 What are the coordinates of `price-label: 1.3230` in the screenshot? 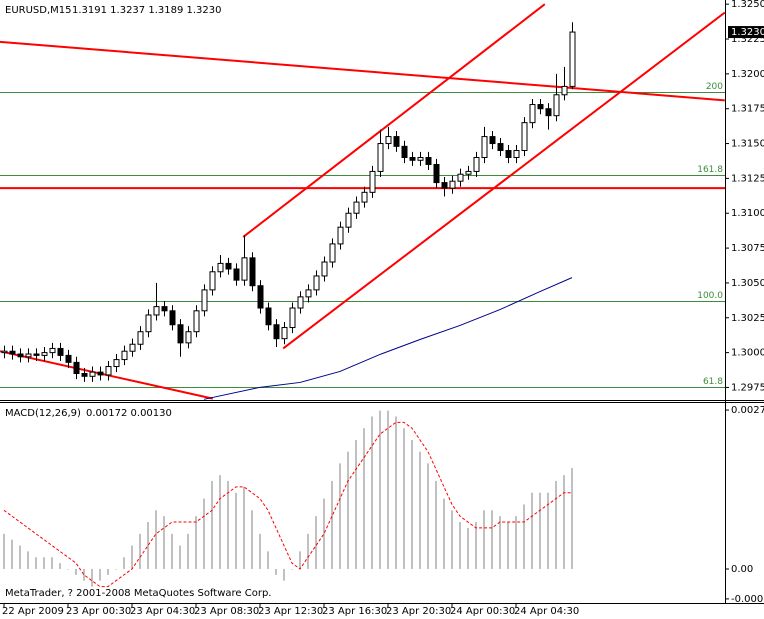 It's located at (747, 32).